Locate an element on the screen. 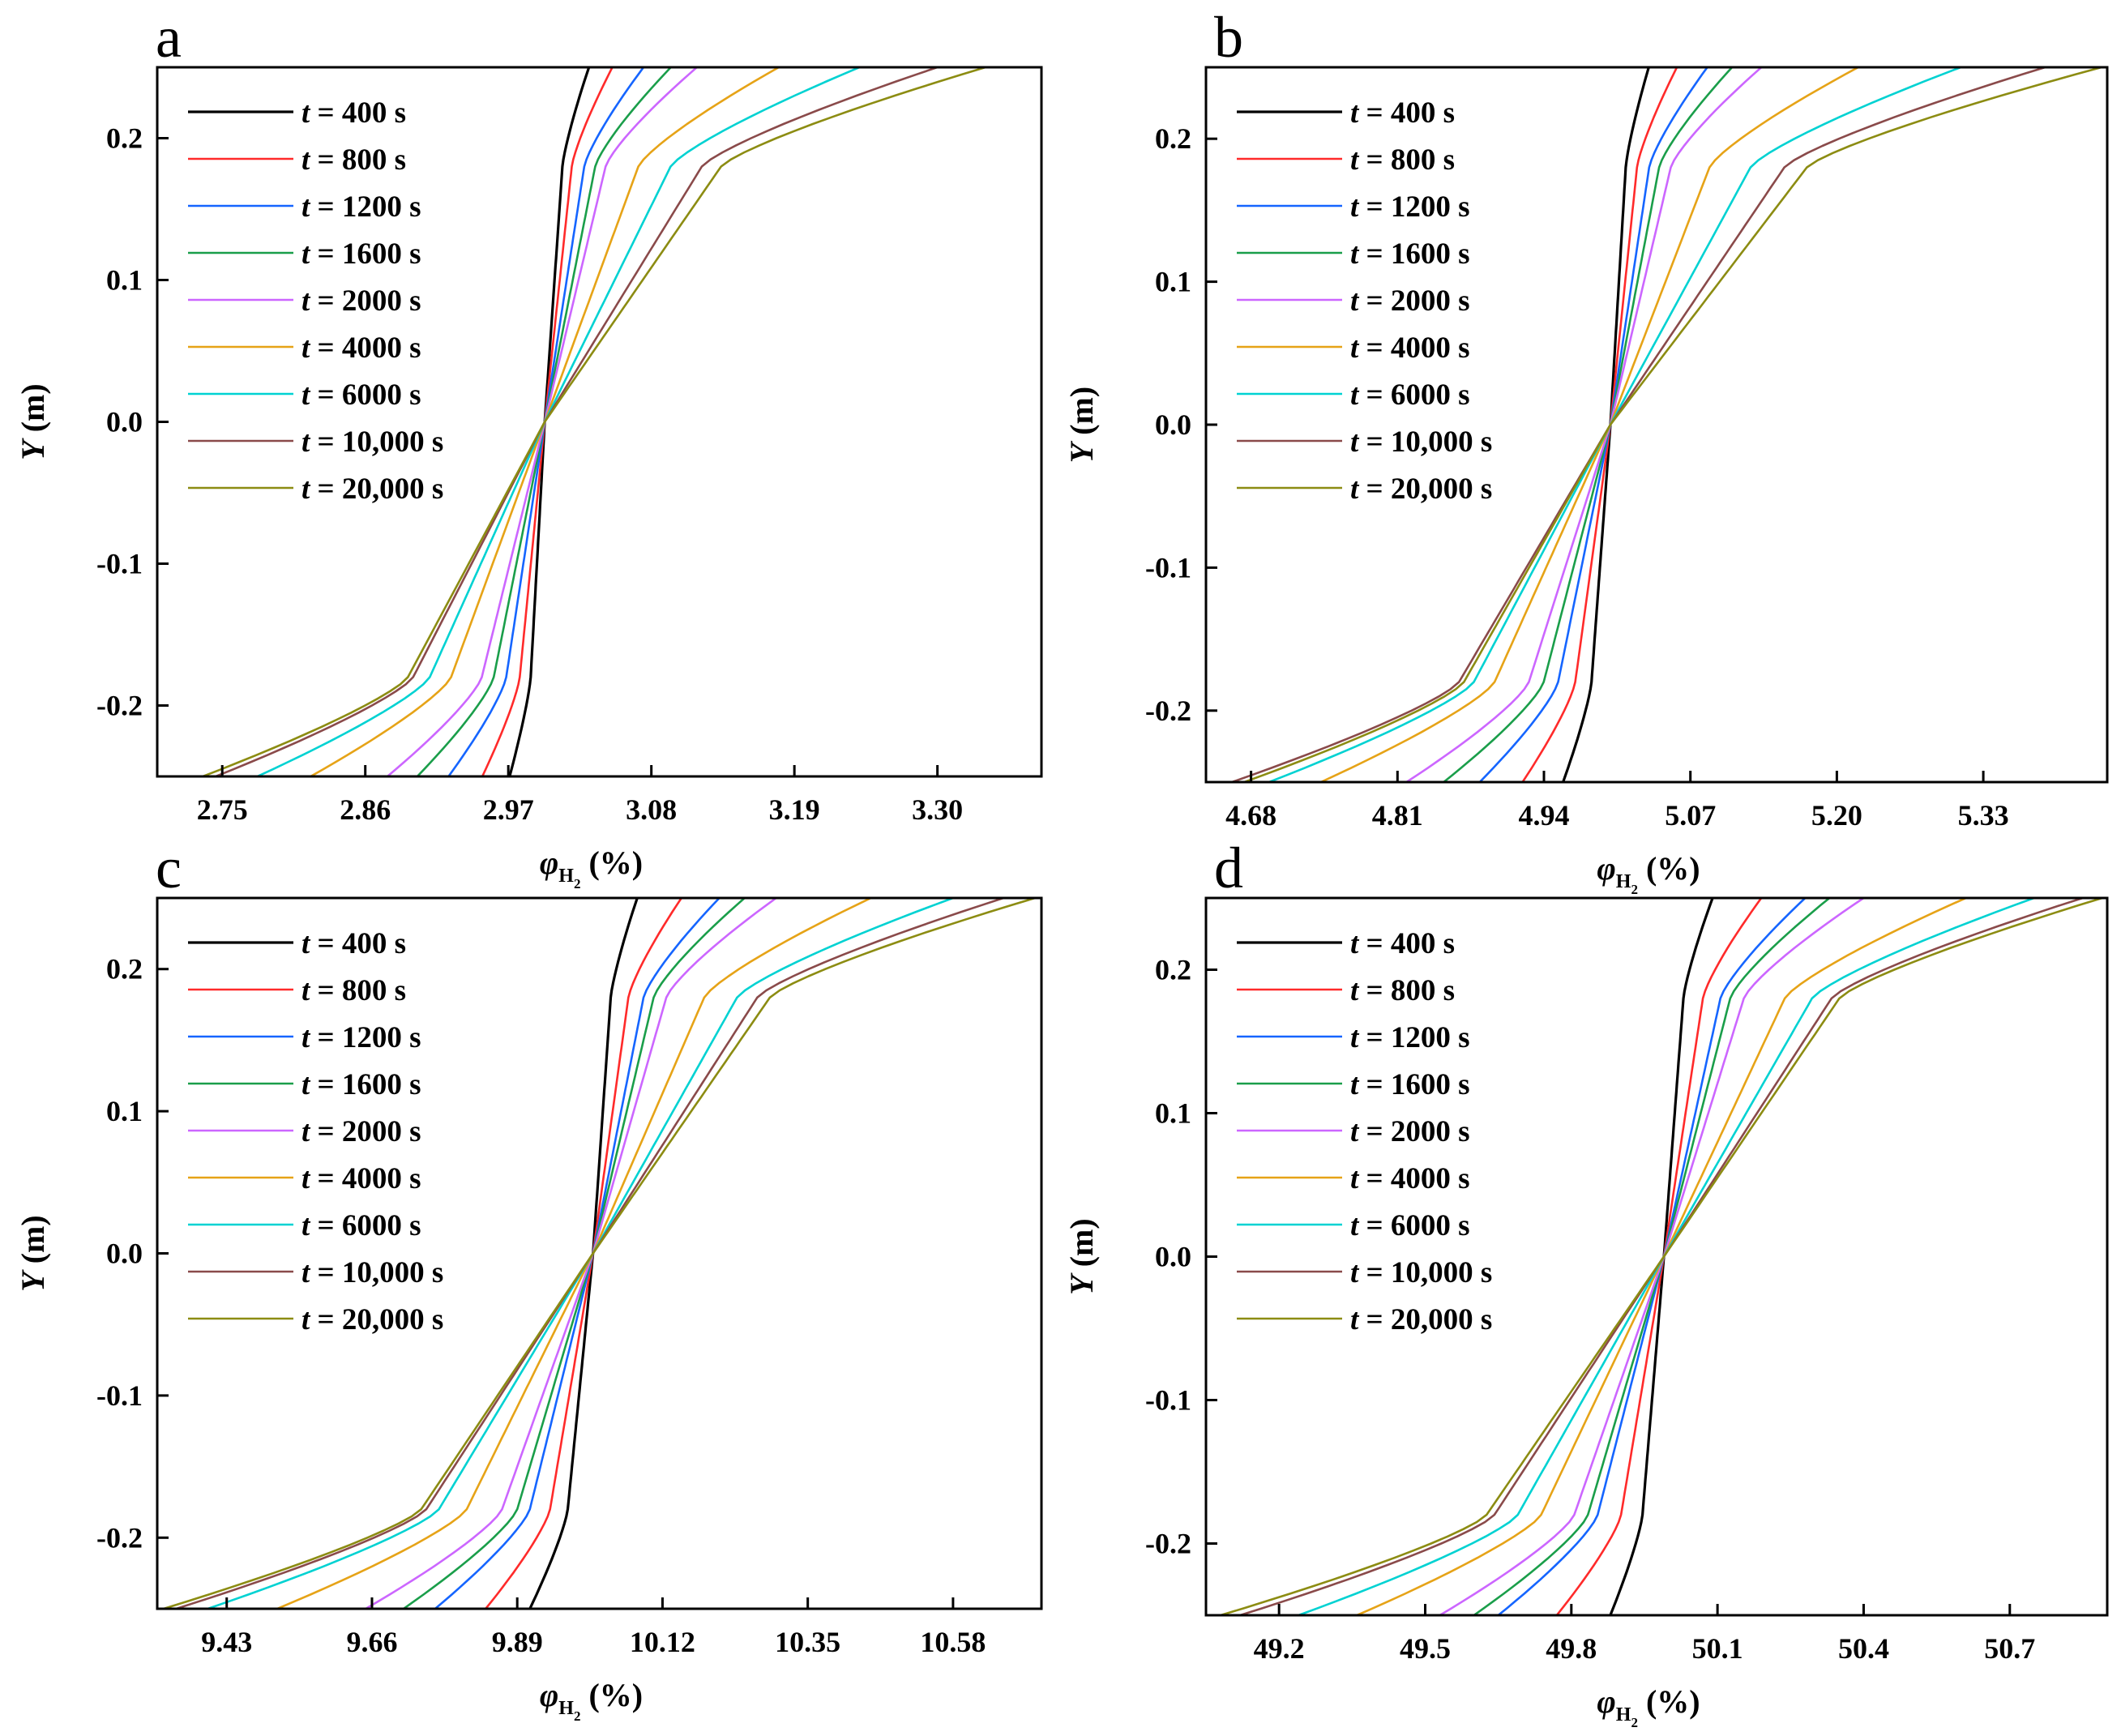 This screenshot has width=2121, height=1736. panel-letter: b is located at coordinates (1228, 37).